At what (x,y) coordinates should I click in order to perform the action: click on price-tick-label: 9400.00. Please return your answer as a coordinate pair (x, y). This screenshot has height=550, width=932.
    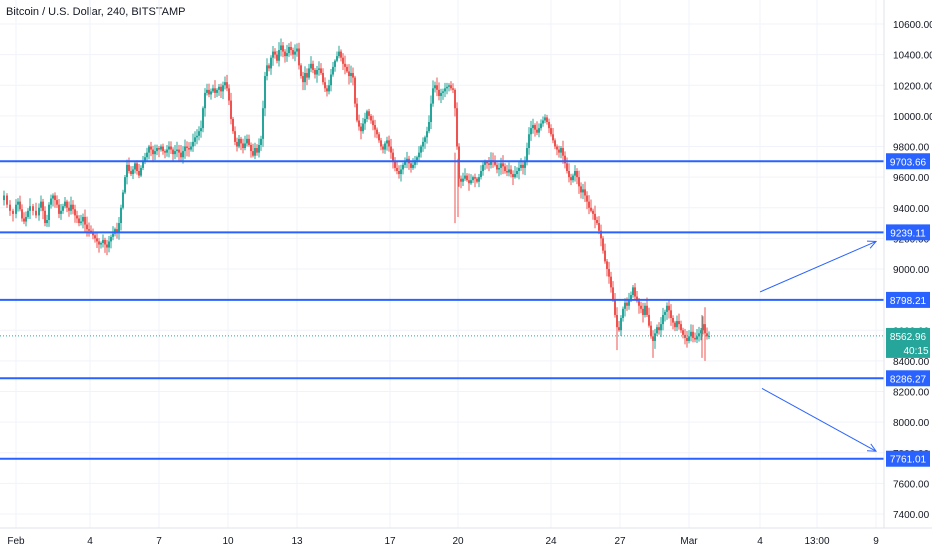
    Looking at the image, I should click on (911, 209).